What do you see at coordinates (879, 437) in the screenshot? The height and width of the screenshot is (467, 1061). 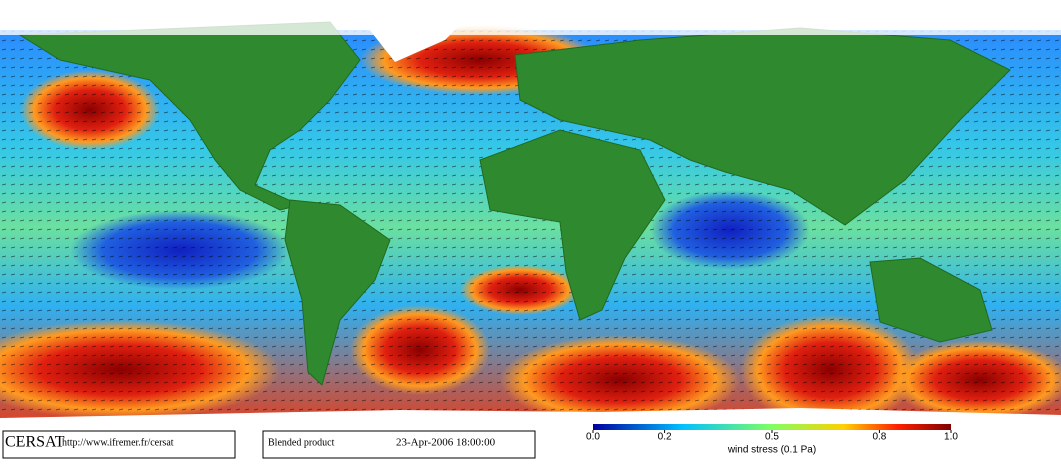 I see `colorbar-tick-label: 0.8` at bounding box center [879, 437].